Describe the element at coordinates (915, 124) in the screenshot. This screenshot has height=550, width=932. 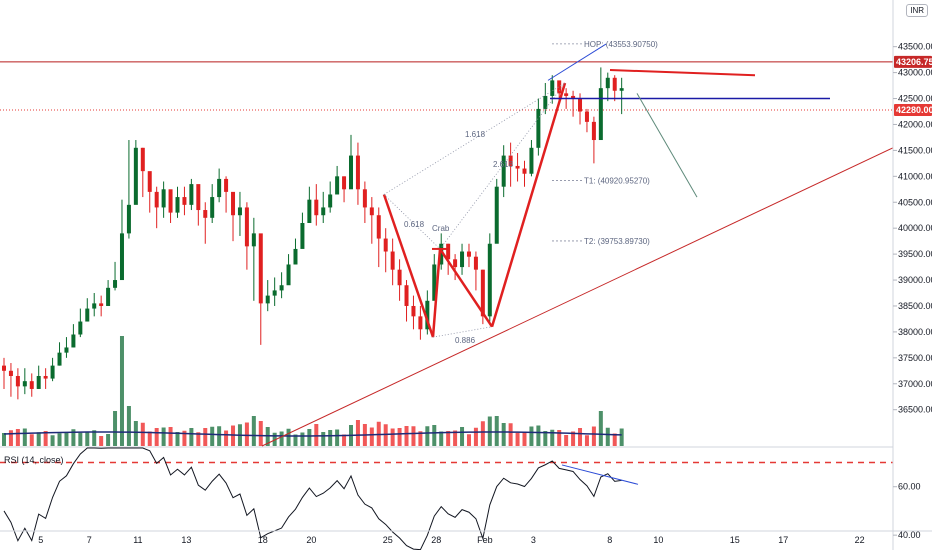
I see `price-tick-label: 42000.00` at that location.